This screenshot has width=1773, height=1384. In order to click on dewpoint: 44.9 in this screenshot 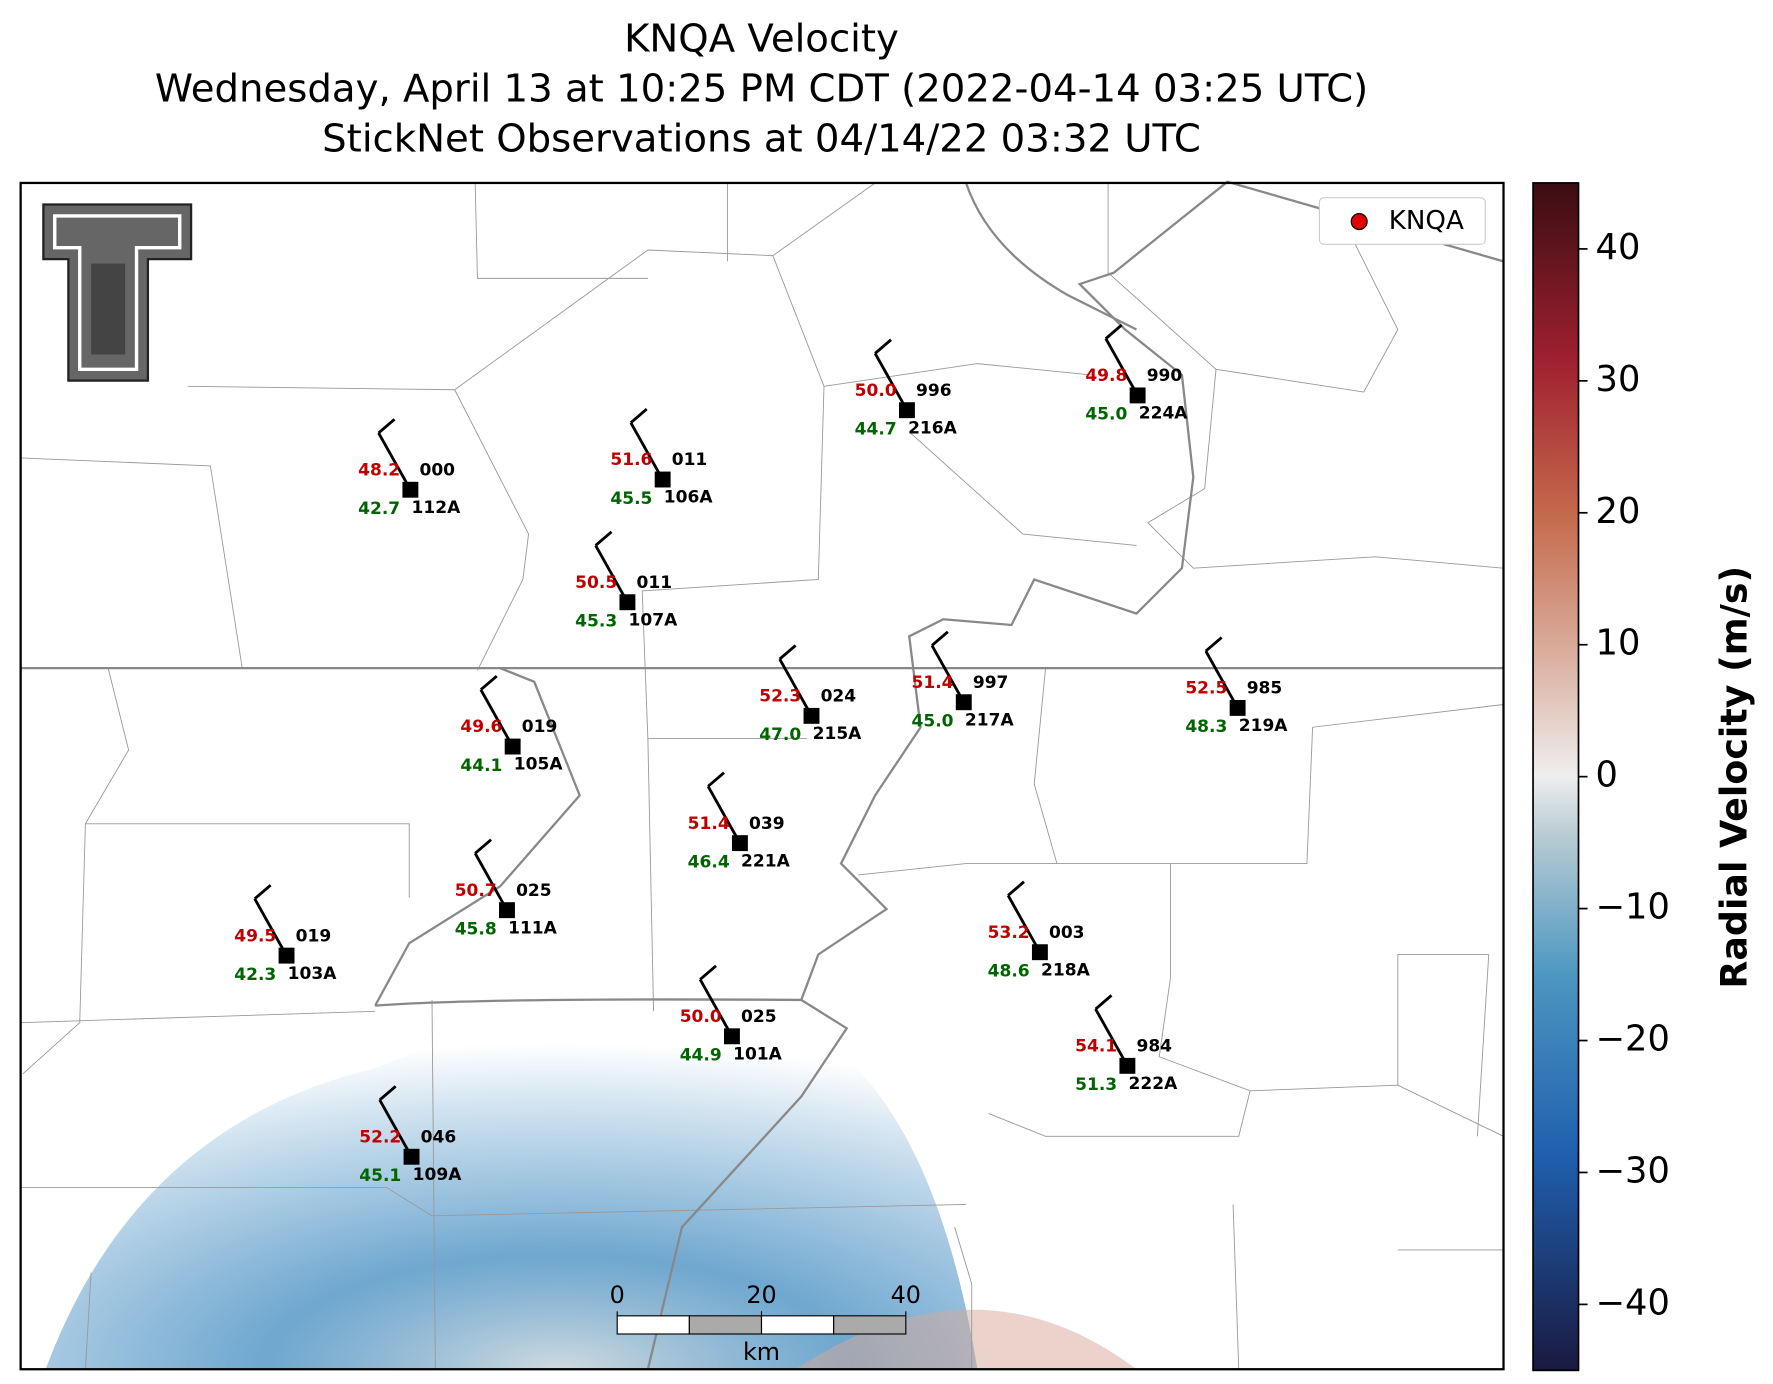, I will do `click(701, 1056)`.